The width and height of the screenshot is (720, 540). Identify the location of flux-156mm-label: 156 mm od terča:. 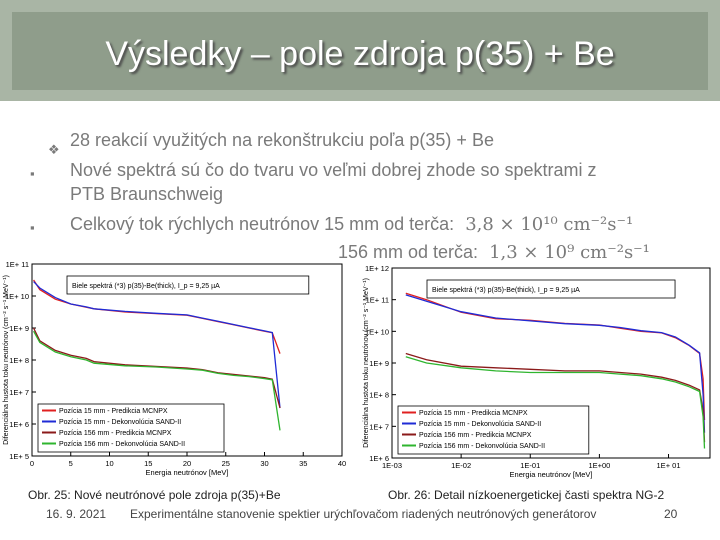
(408, 252).